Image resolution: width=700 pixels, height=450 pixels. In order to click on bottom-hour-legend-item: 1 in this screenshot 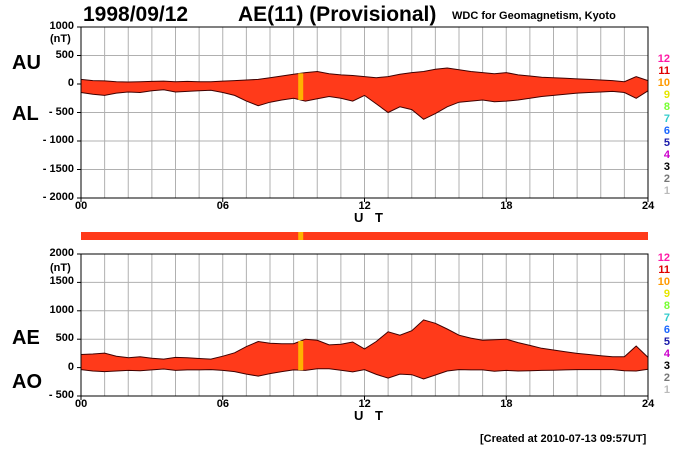, I will do `click(666, 390)`.